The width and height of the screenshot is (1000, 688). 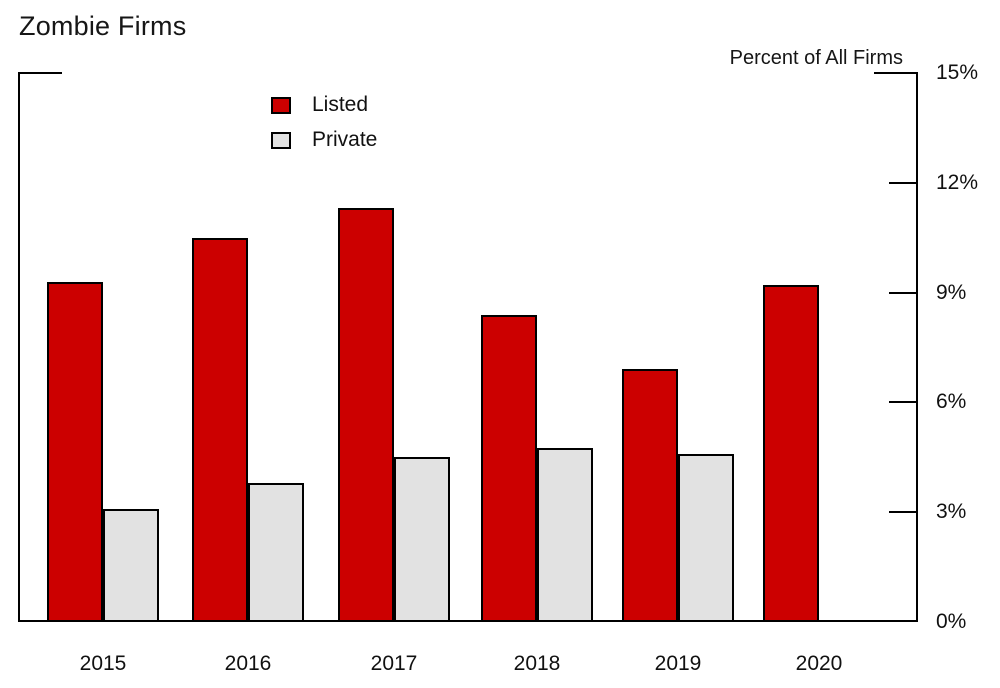 I want to click on left-axis-cap, so click(x=40, y=73).